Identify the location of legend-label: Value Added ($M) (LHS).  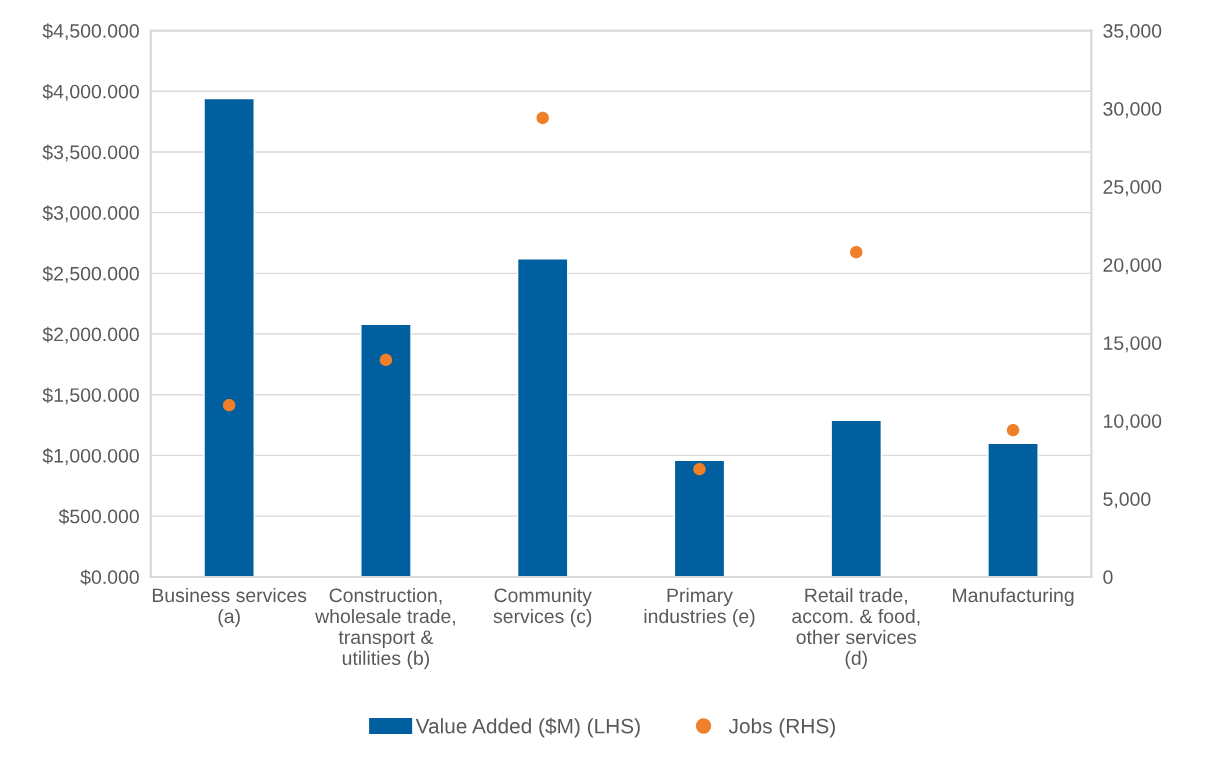
(527, 727).